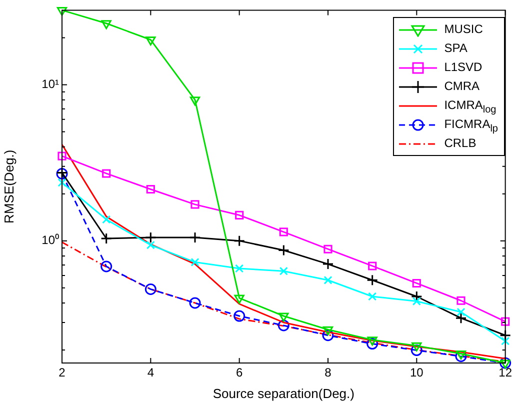  Describe the element at coordinates (51, 84) in the screenshot. I see `y-tick-label: 10¹` at that location.